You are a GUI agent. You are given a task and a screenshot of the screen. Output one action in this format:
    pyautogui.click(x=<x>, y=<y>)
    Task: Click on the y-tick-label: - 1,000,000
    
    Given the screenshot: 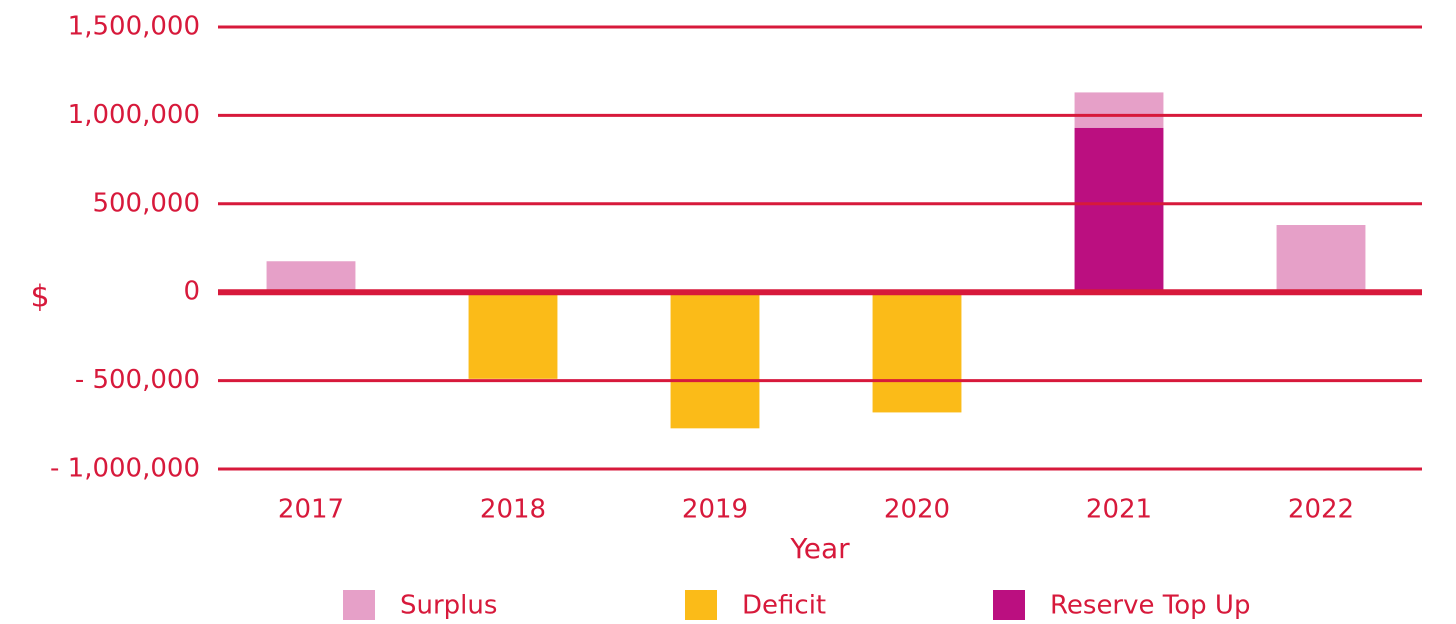 What is the action you would take?
    pyautogui.click(x=125, y=469)
    